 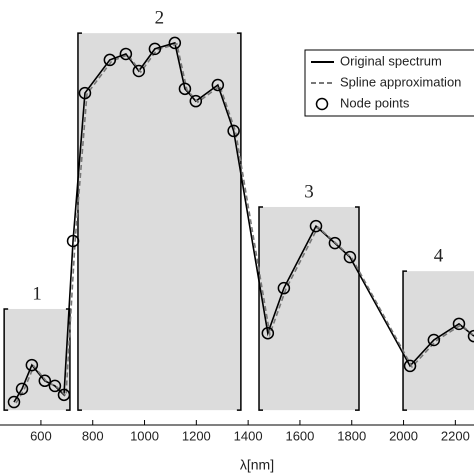 I want to click on region-label: 4, so click(x=439, y=256).